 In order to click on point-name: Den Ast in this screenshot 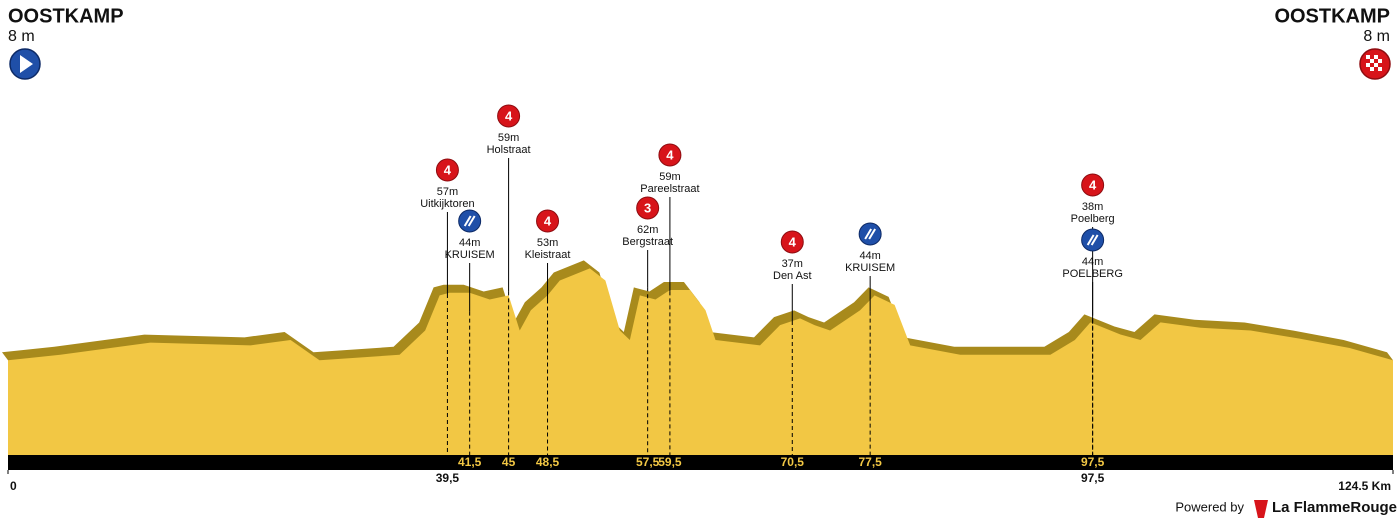, I will do `click(792, 276)`.